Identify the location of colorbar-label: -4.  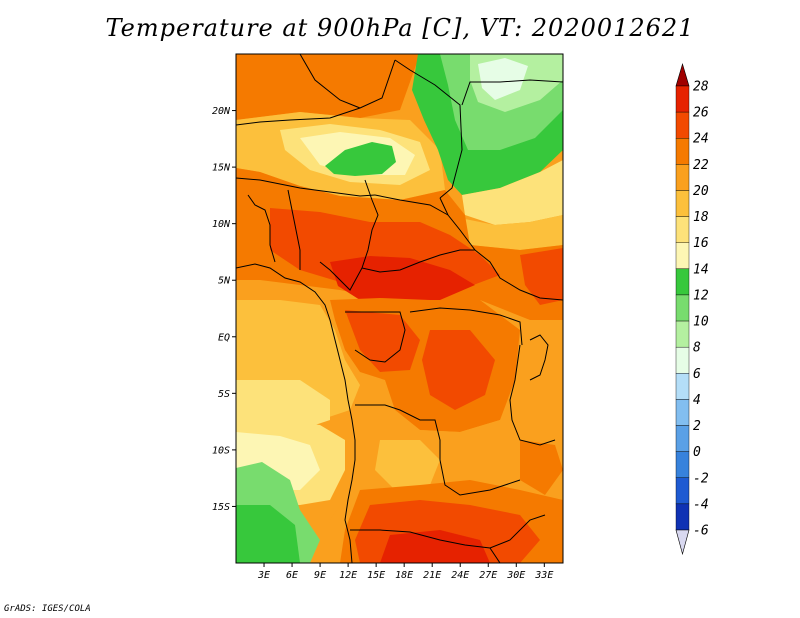
(701, 504).